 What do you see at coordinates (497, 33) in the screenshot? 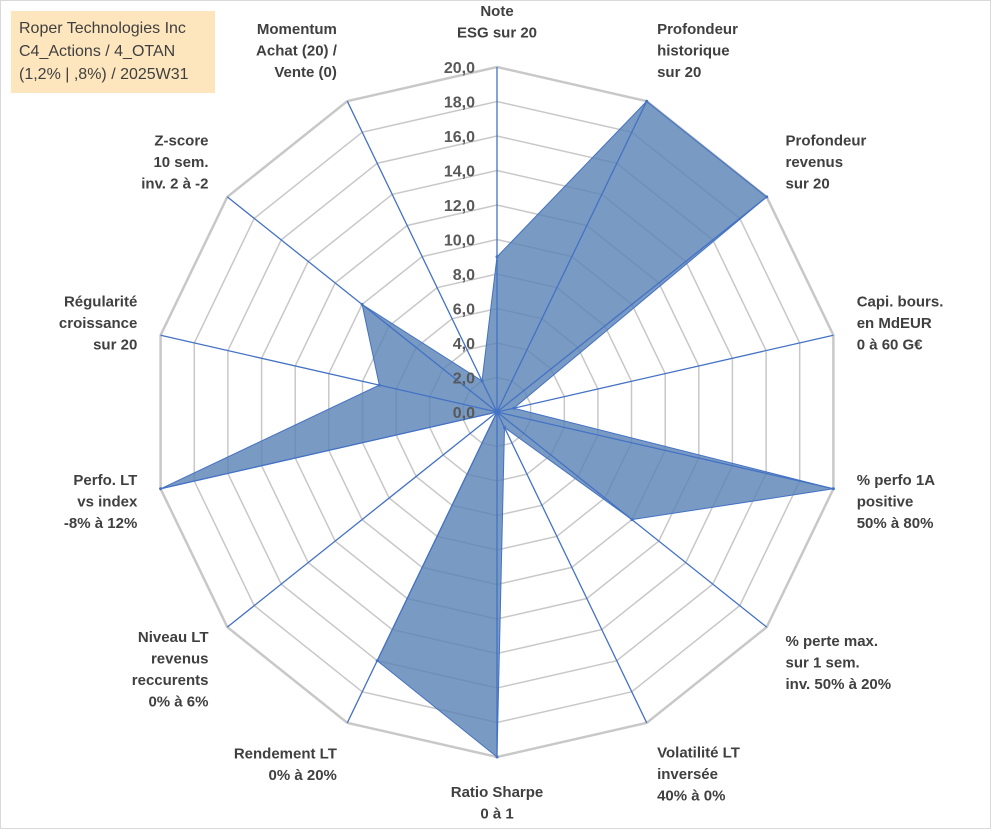
I see `axis-label-1-line-2: ESG sur 20` at bounding box center [497, 33].